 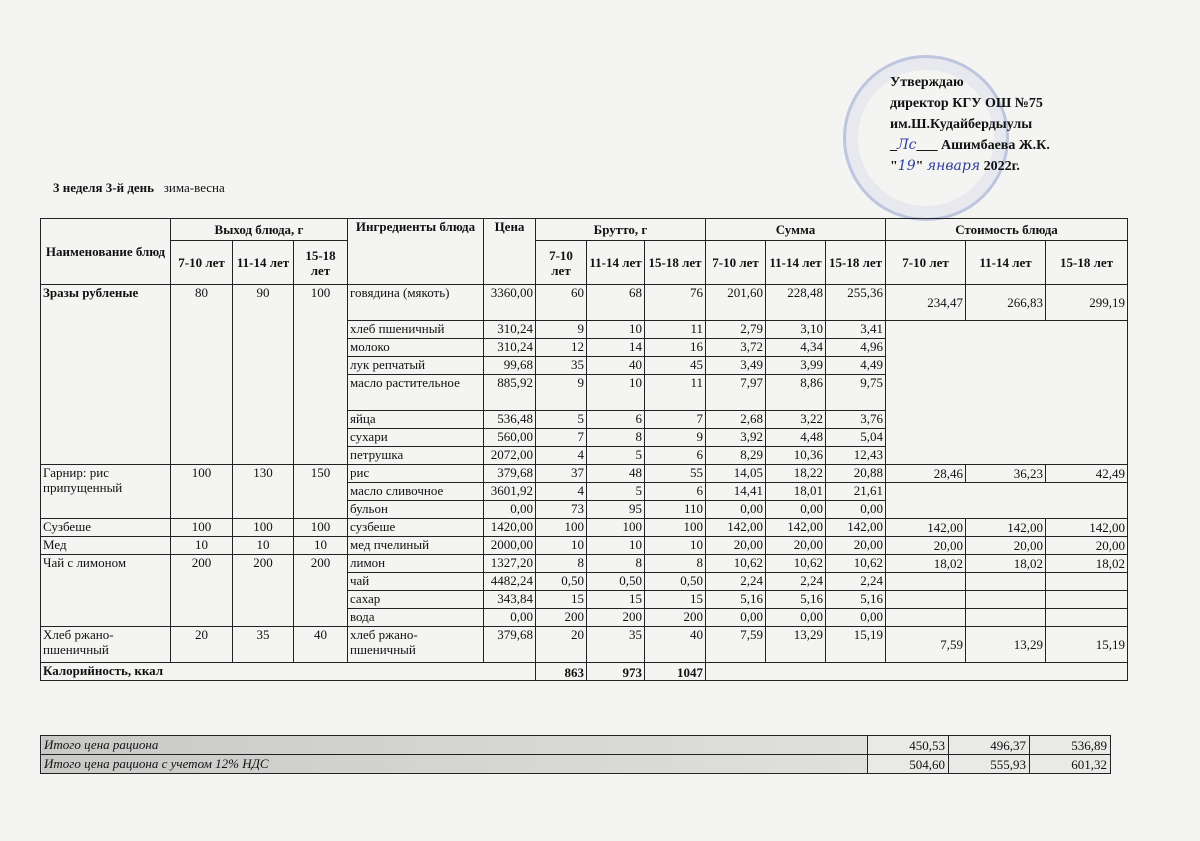 I want to click on total-value: 601,32, so click(x=1070, y=764).